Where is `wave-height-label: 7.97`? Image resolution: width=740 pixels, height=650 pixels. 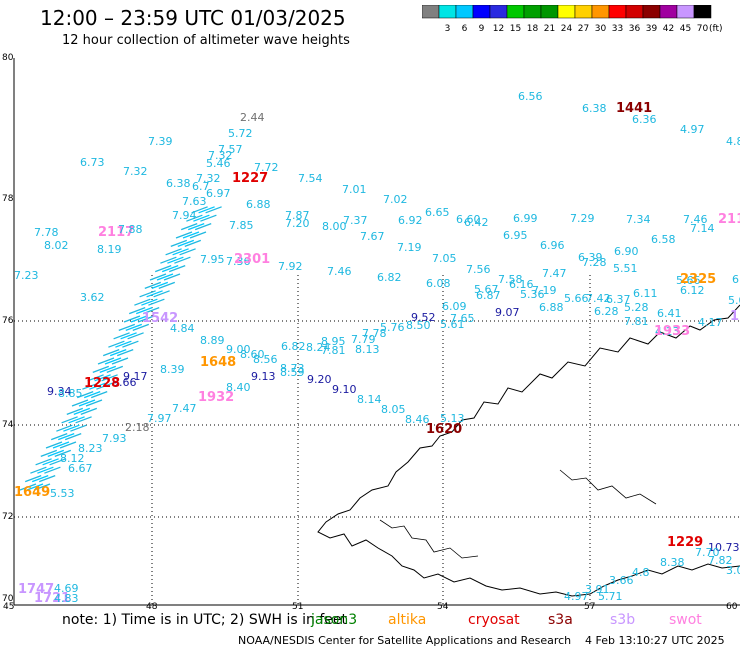 wave-height-label: 7.97 is located at coordinates (159, 418).